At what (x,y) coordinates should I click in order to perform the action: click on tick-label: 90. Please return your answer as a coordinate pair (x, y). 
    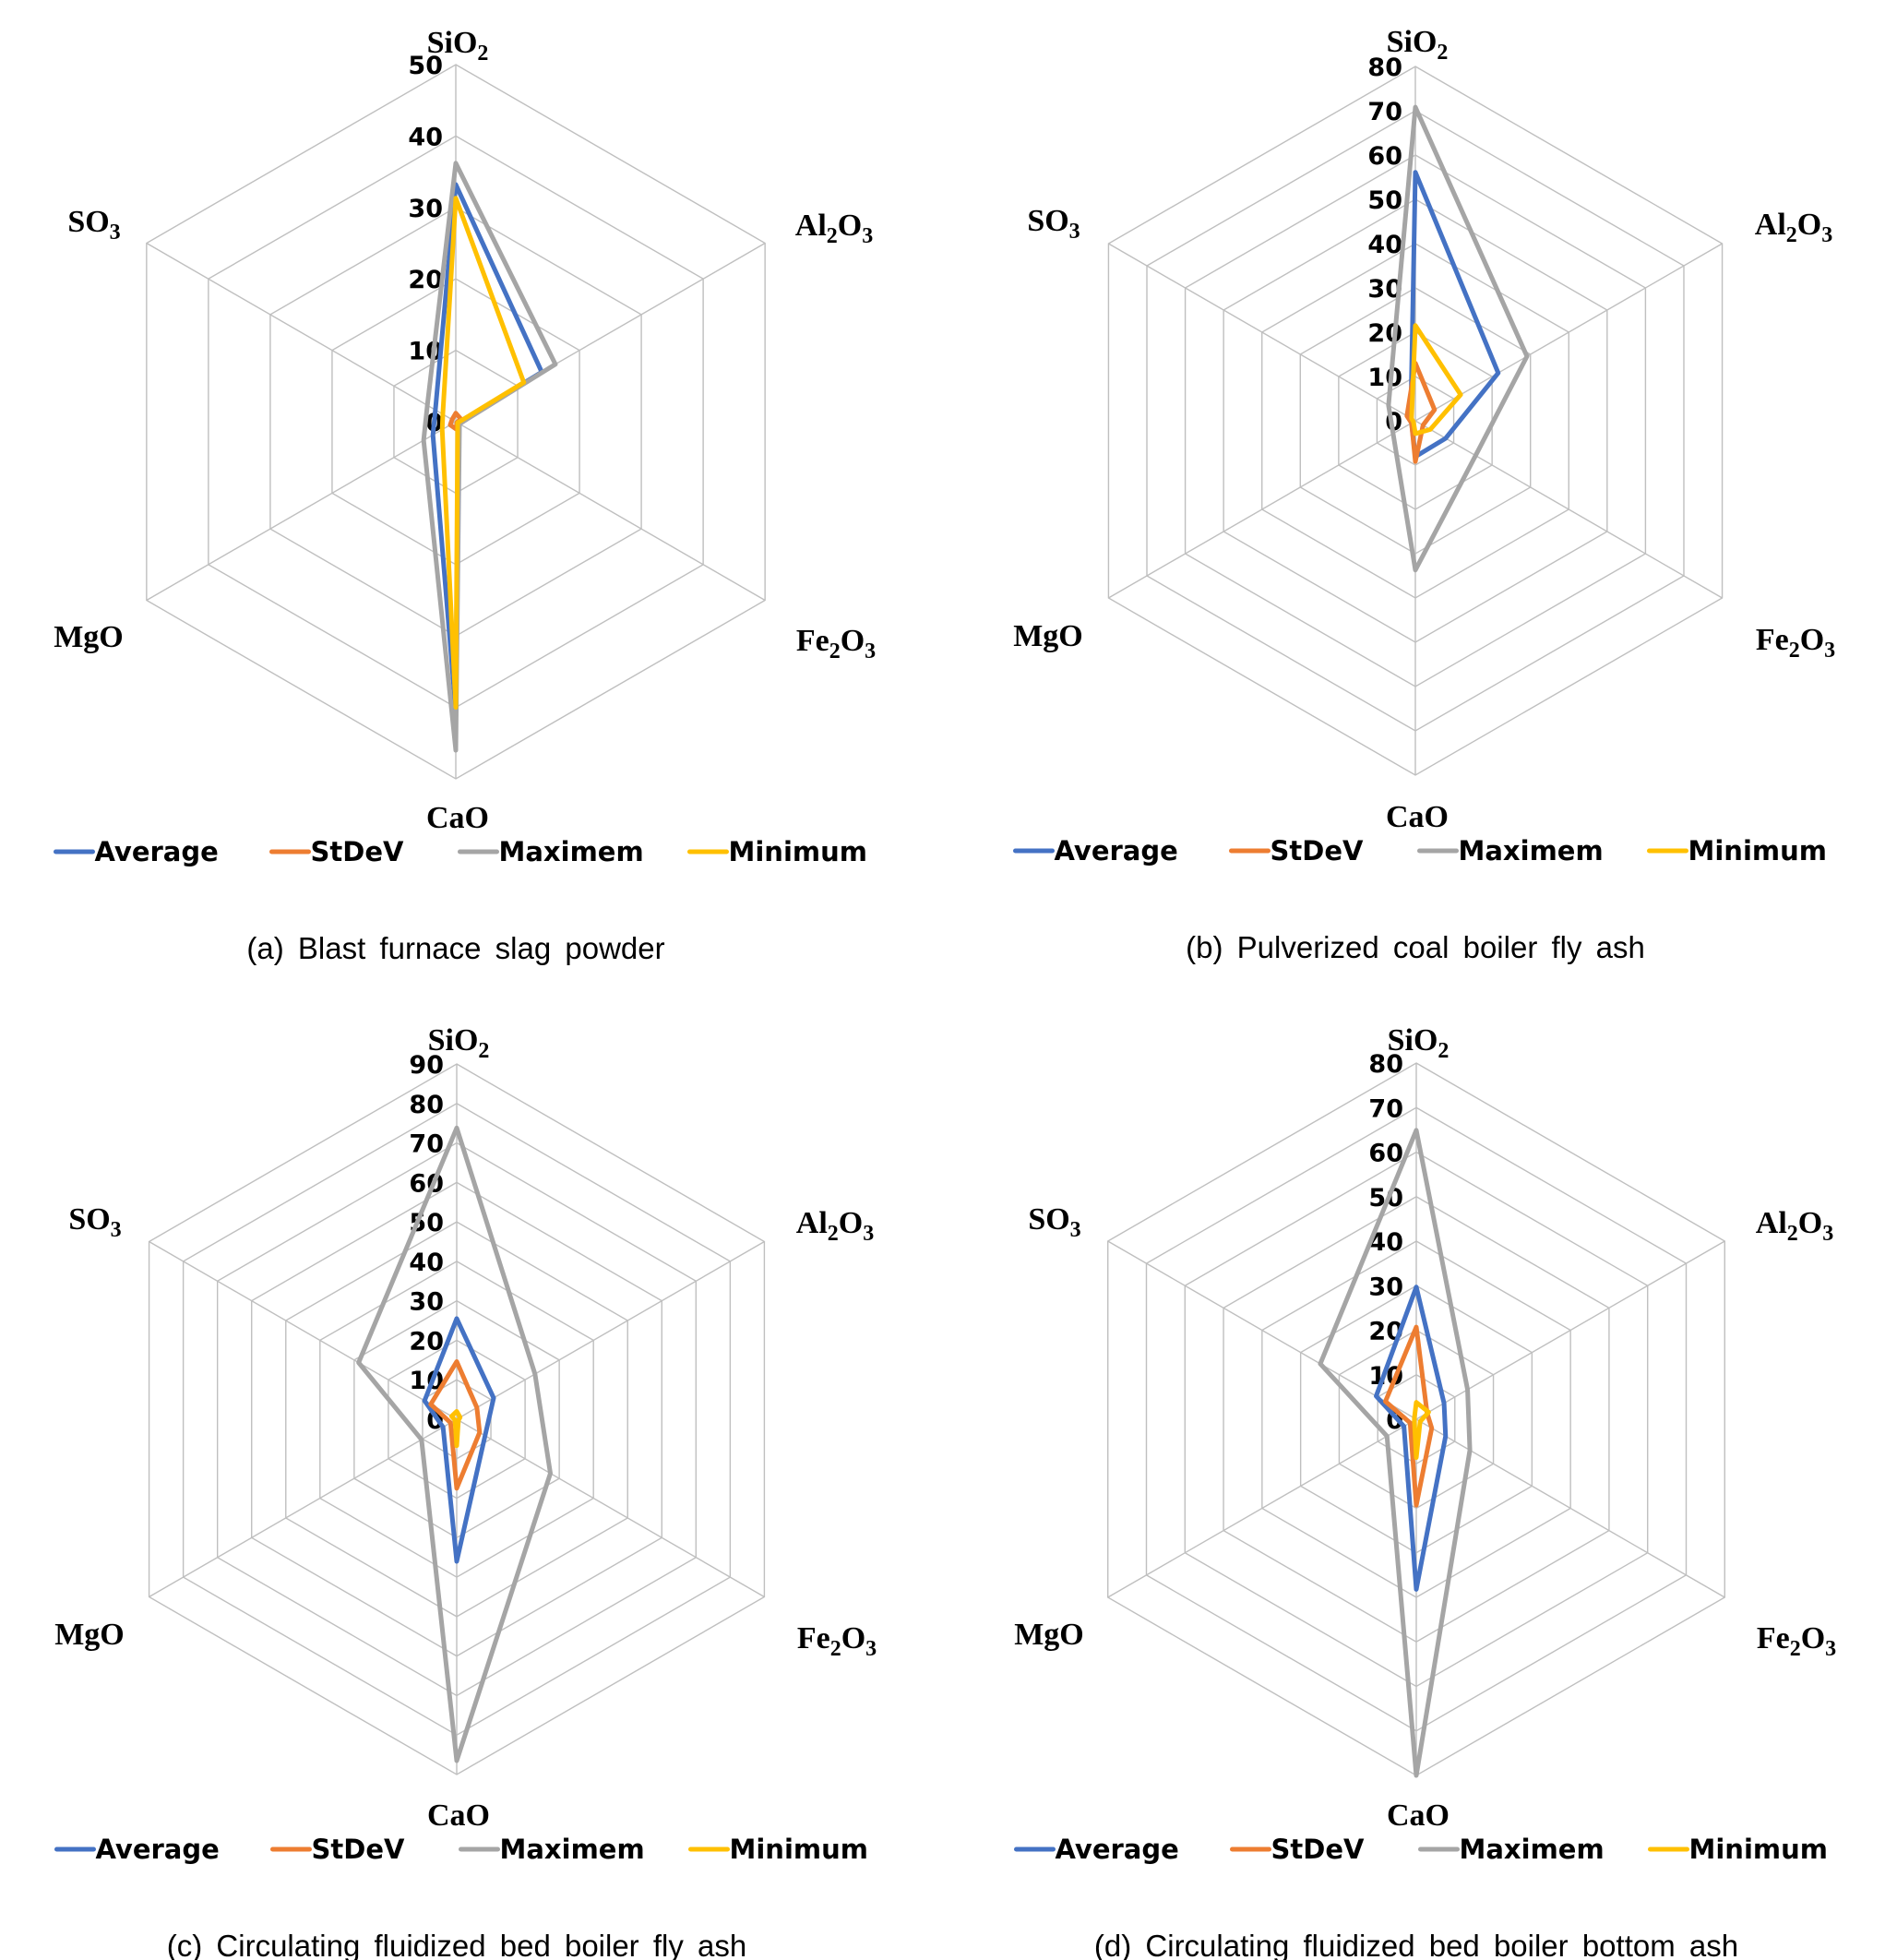
    Looking at the image, I should click on (426, 1065).